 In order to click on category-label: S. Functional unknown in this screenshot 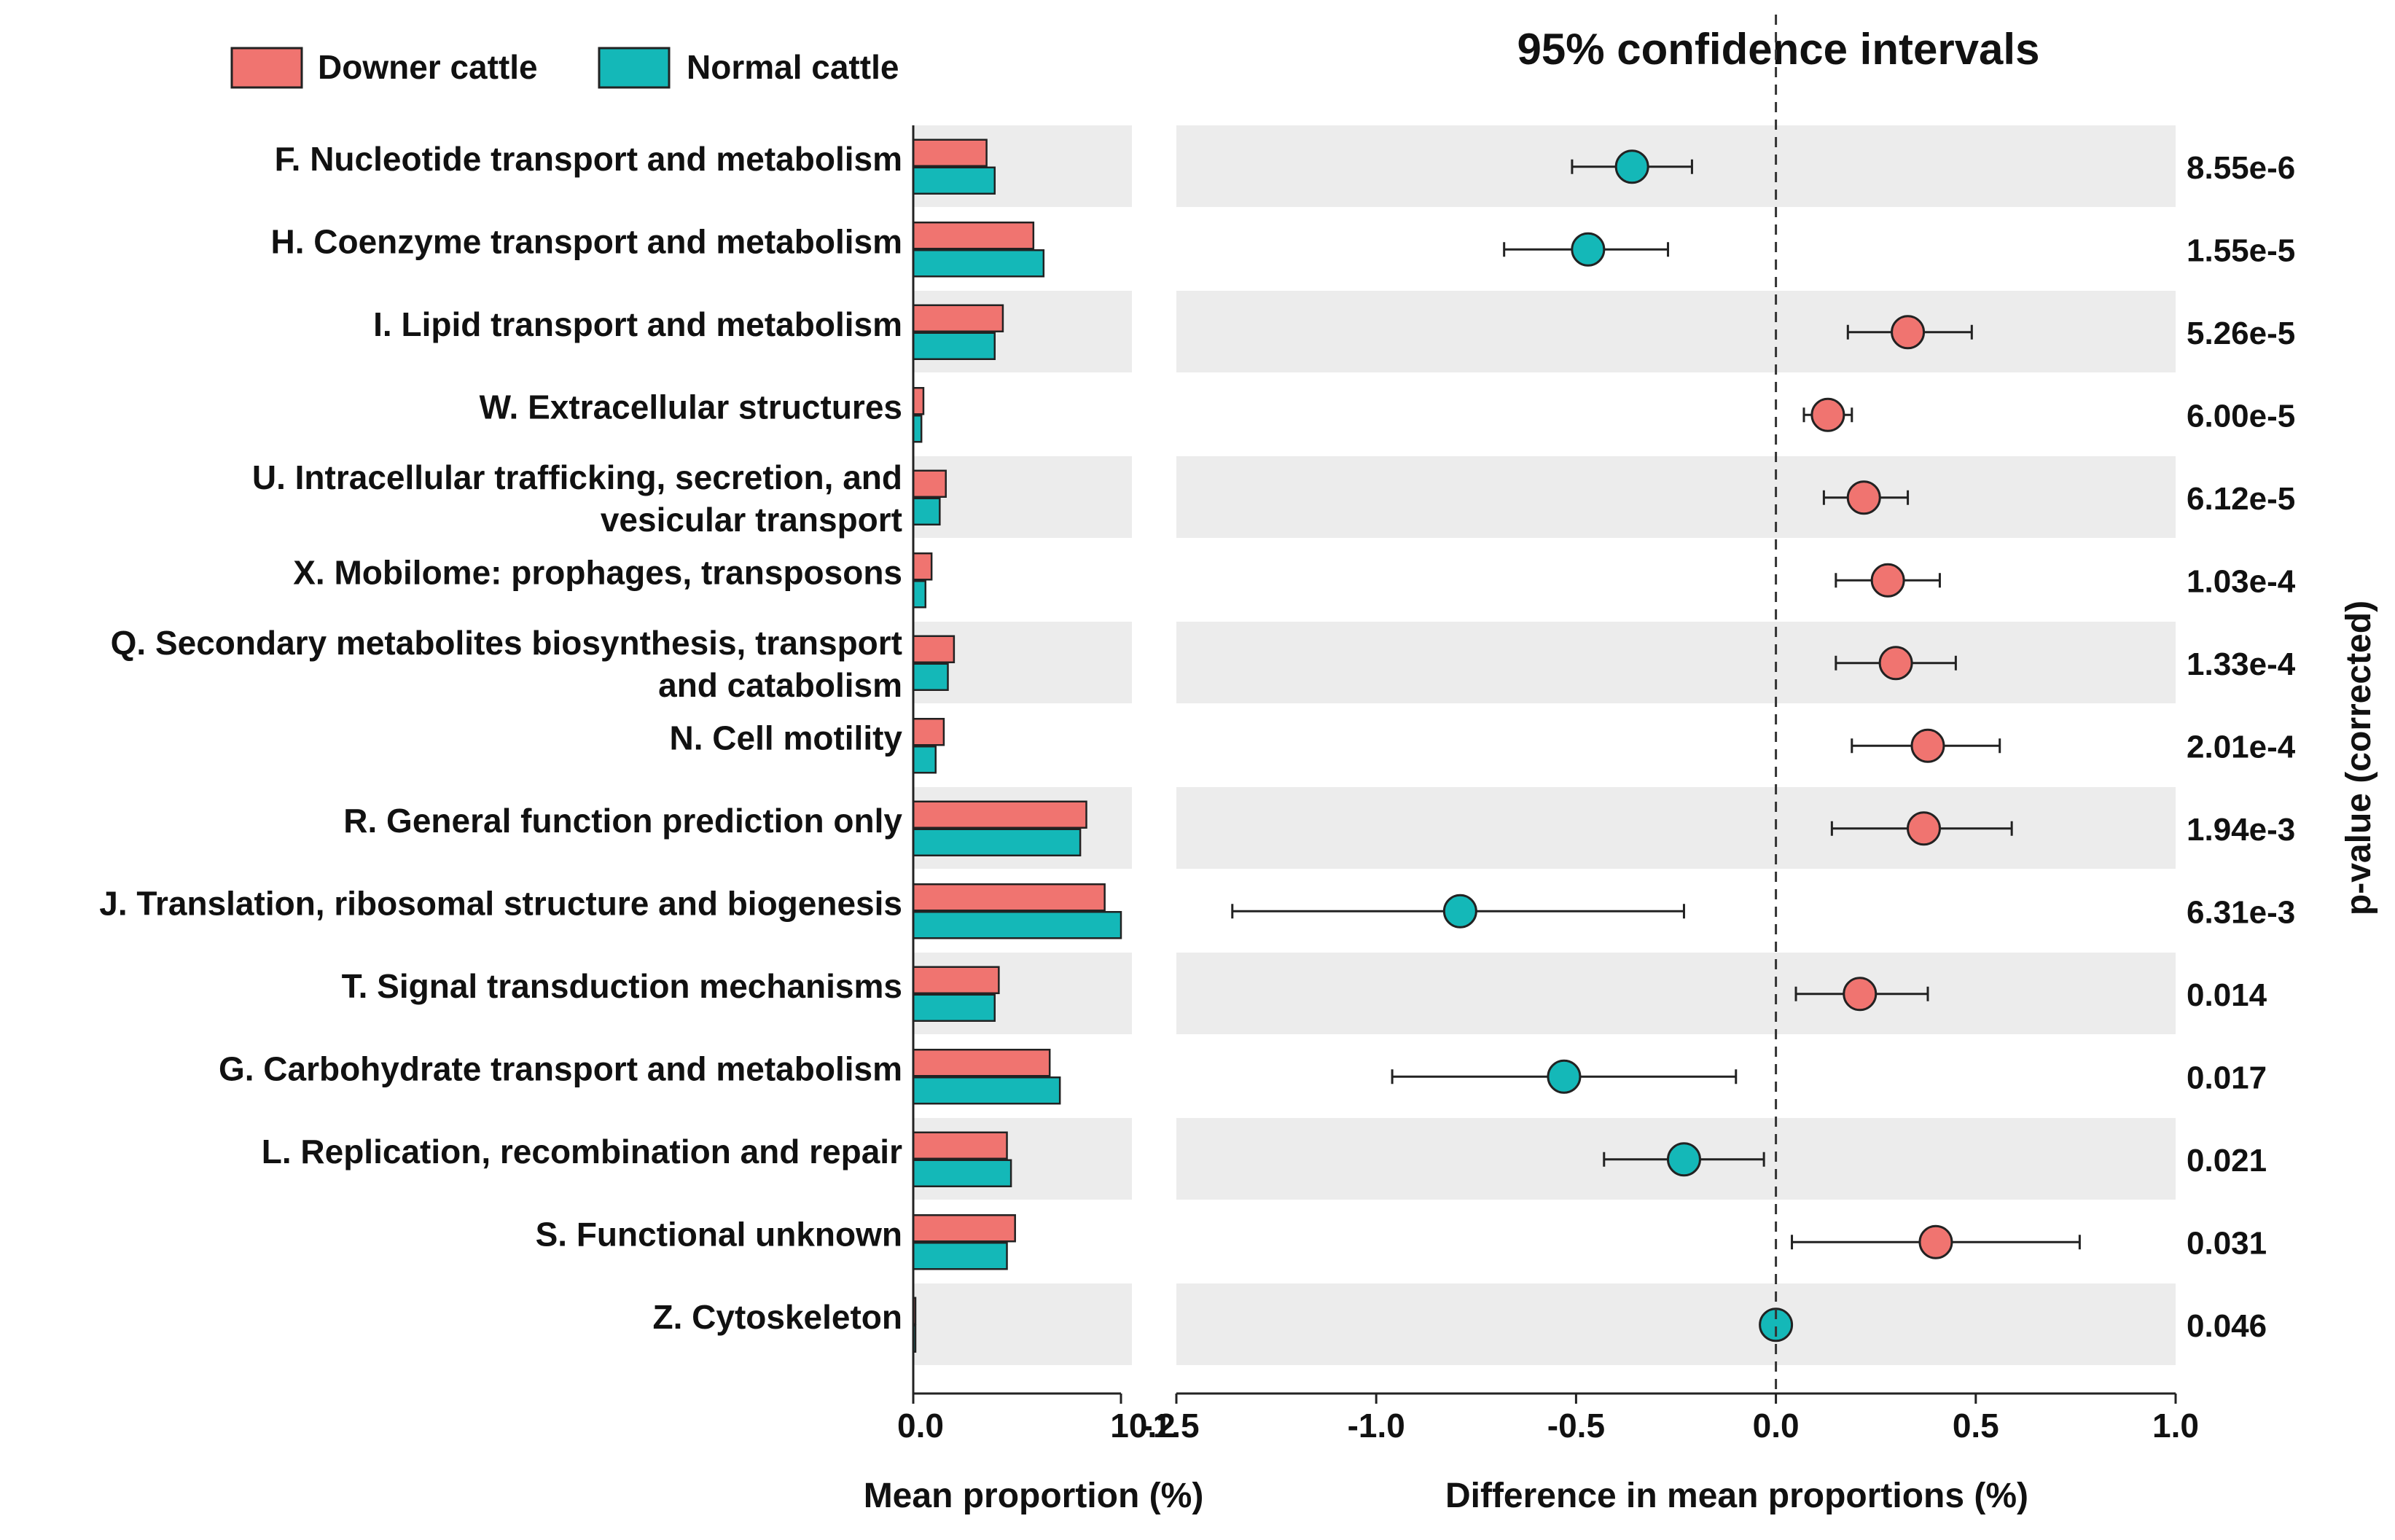, I will do `click(719, 1234)`.